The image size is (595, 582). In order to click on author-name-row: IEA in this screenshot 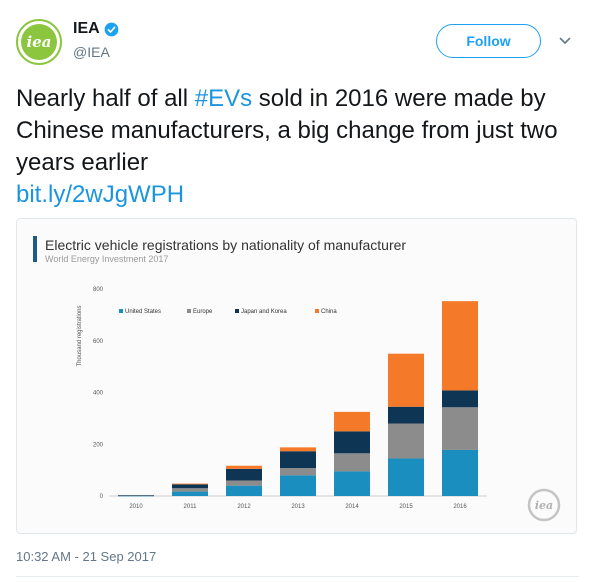, I will do `click(96, 29)`.